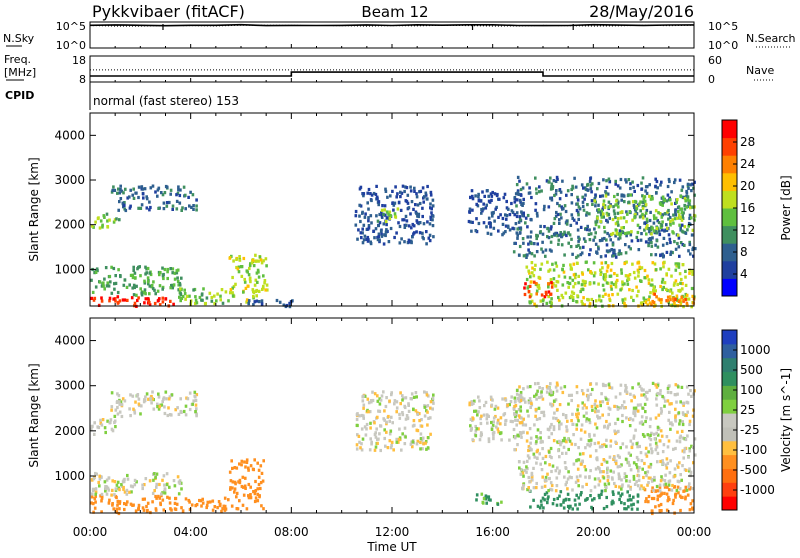 Image resolution: width=800 pixels, height=558 pixels. I want to click on xtick-label: 00:00, so click(90, 532).